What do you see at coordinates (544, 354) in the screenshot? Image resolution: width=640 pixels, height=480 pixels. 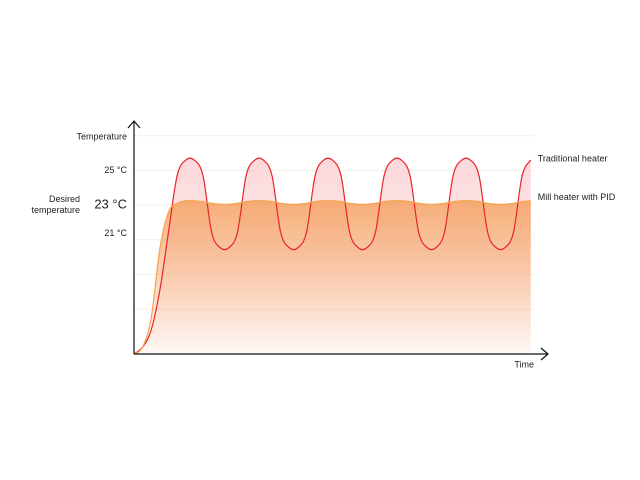 I see `x-arrow` at bounding box center [544, 354].